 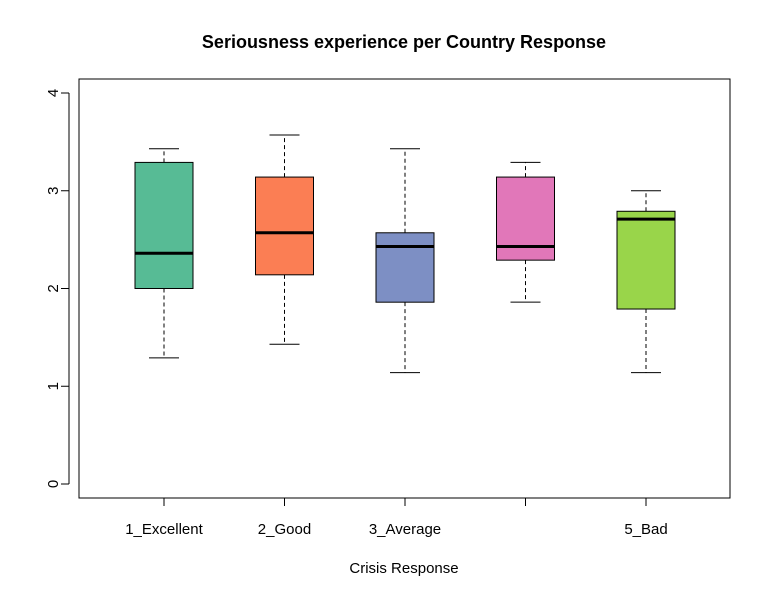 I want to click on x-axis-label: Crisis Response, so click(x=403, y=568).